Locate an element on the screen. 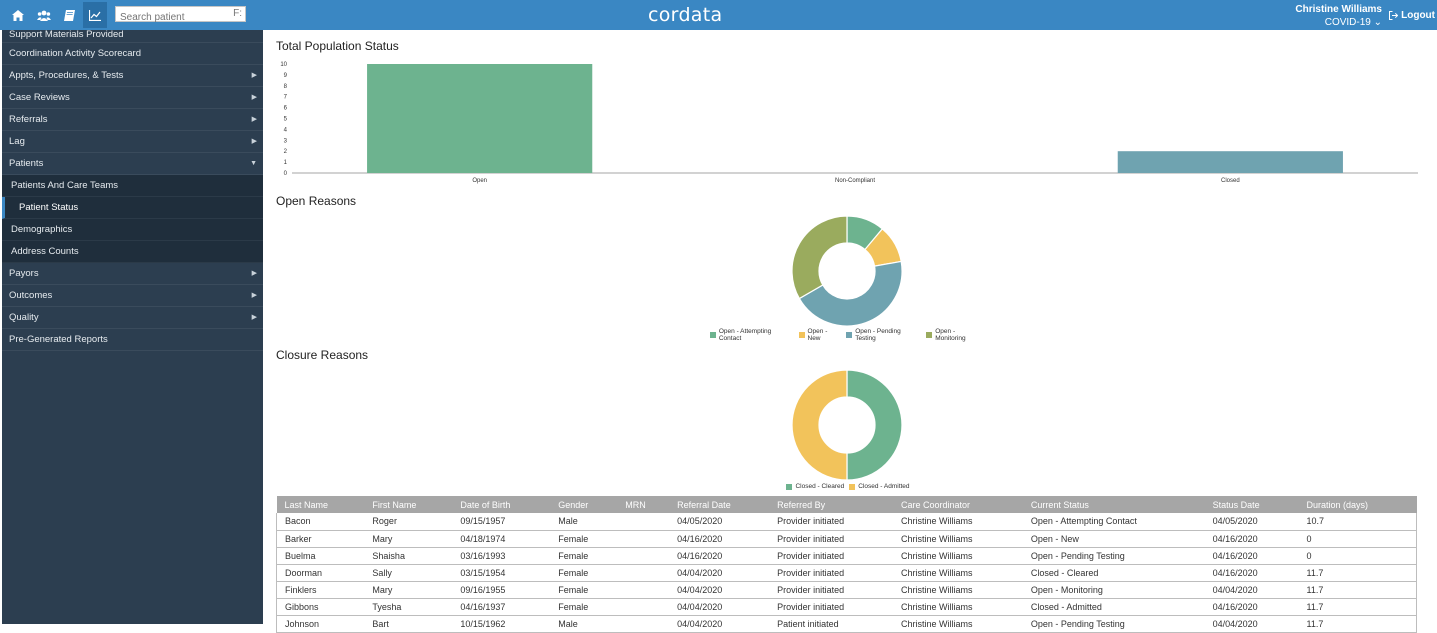 This screenshot has width=1437, height=633. legend-label: Open - Monitoring is located at coordinates (950, 335).